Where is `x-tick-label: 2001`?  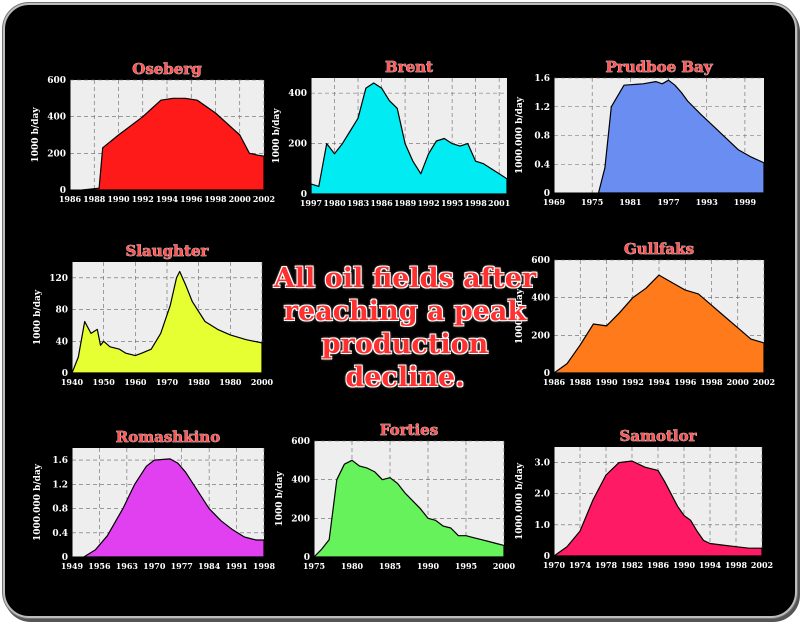
x-tick-label: 2001 is located at coordinates (499, 203).